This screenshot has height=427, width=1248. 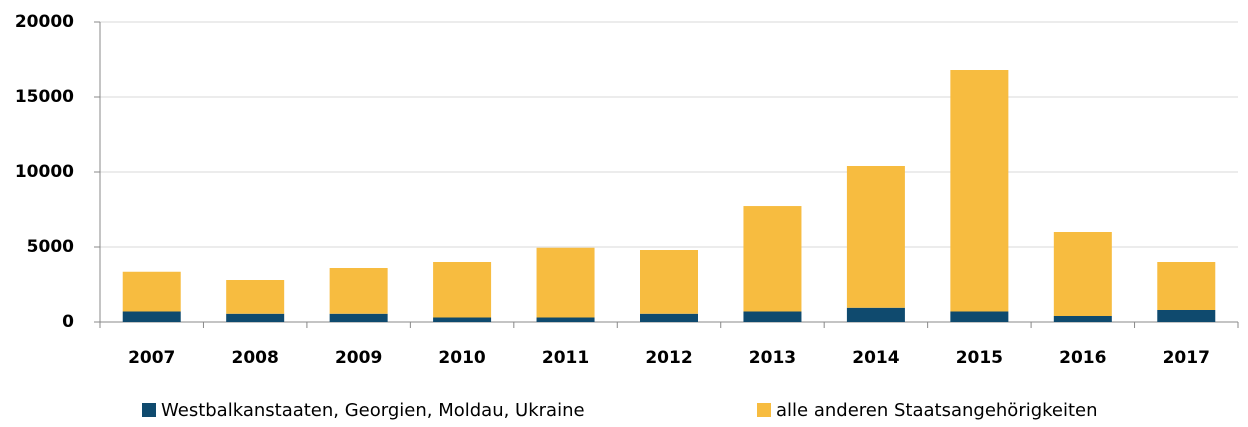 What do you see at coordinates (50, 247) in the screenshot?
I see `y-tick-label: 5000` at bounding box center [50, 247].